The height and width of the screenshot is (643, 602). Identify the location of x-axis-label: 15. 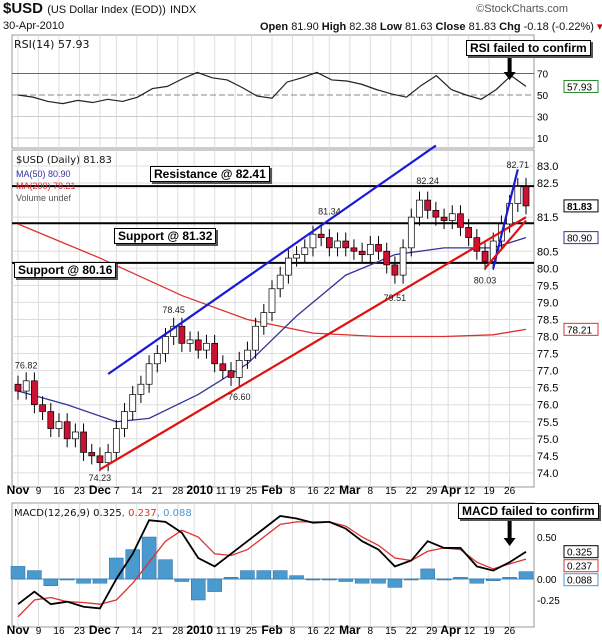
(391, 631).